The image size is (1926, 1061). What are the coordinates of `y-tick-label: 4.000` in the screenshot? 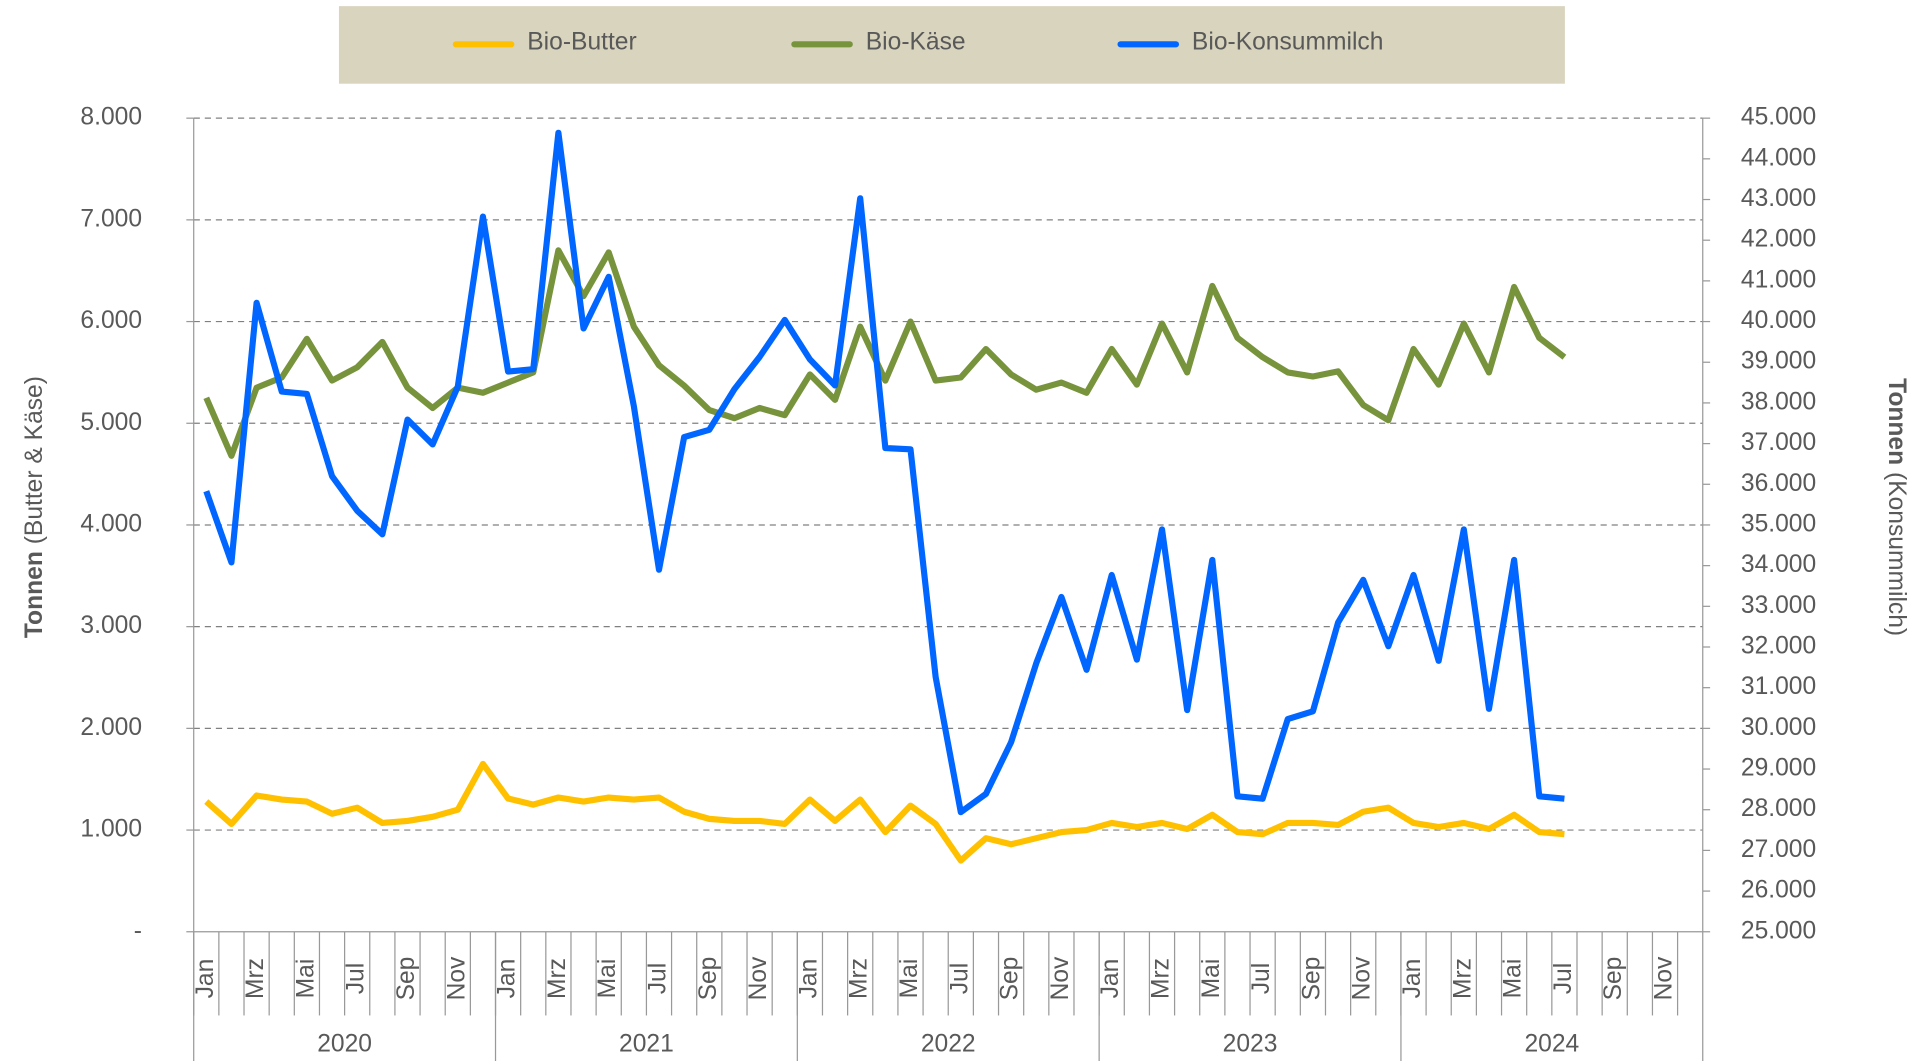 It's located at (111, 523).